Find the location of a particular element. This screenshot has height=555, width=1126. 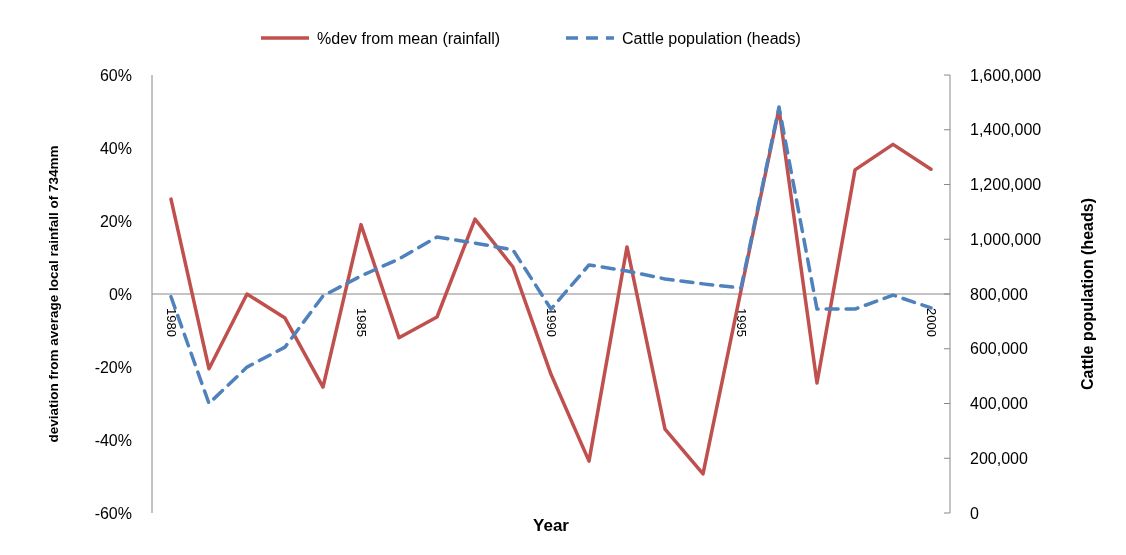

x-axis-title: Year is located at coordinates (551, 525).